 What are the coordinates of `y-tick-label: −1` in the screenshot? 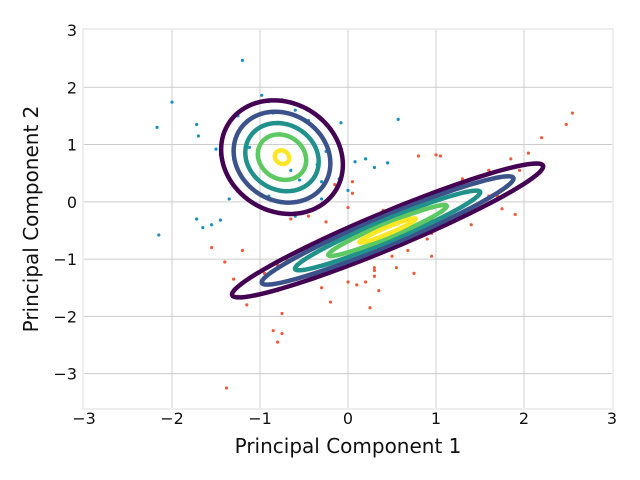 It's located at (65, 259).